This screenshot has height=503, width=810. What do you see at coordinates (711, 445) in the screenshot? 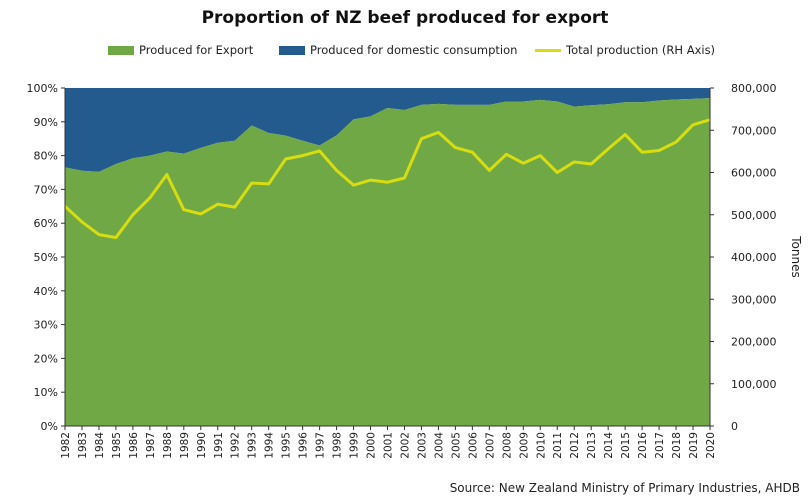
I see `x-tick-label: 2020` at bounding box center [711, 445].